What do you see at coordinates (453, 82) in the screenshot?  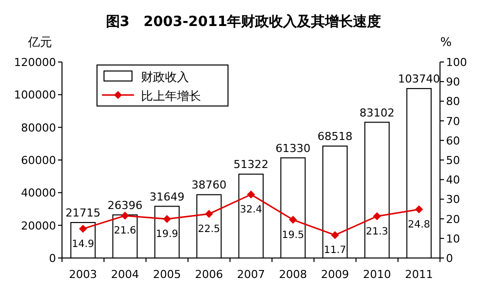 I see `y2-tick-label: 90` at bounding box center [453, 82].